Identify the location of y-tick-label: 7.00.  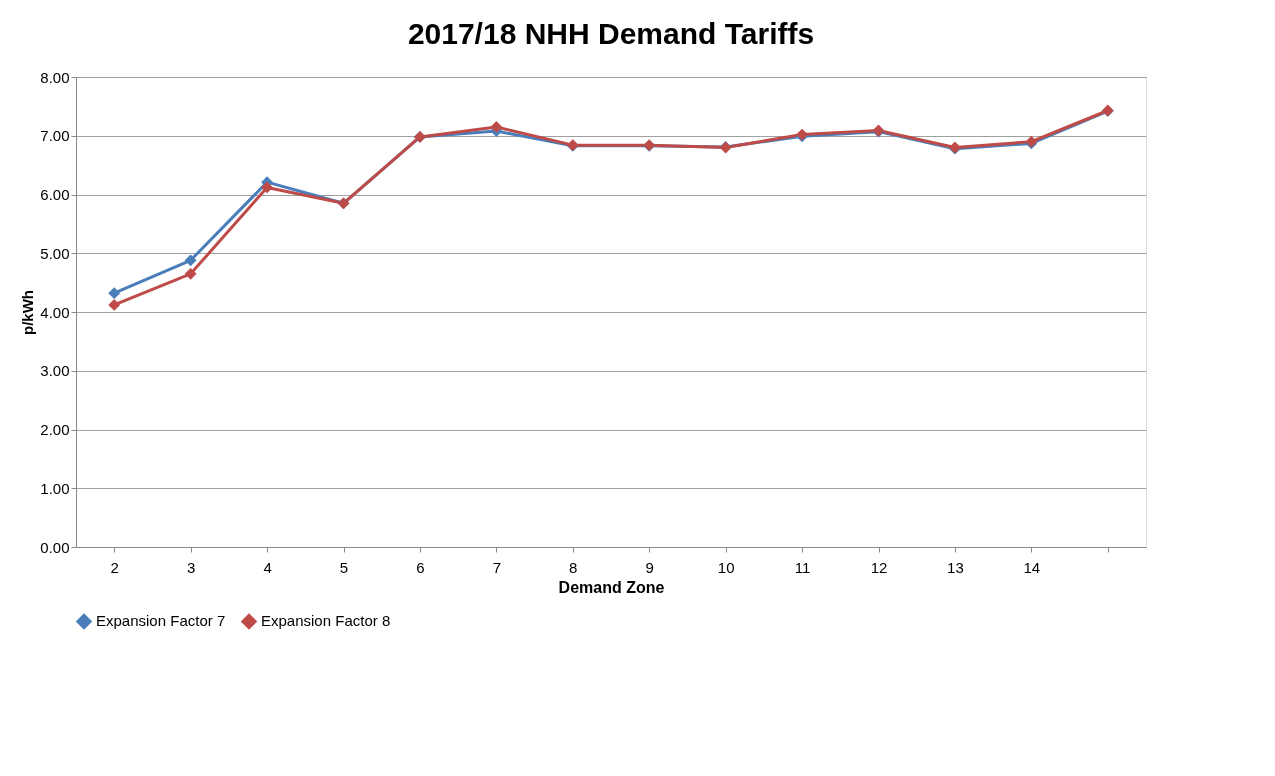
(55, 136).